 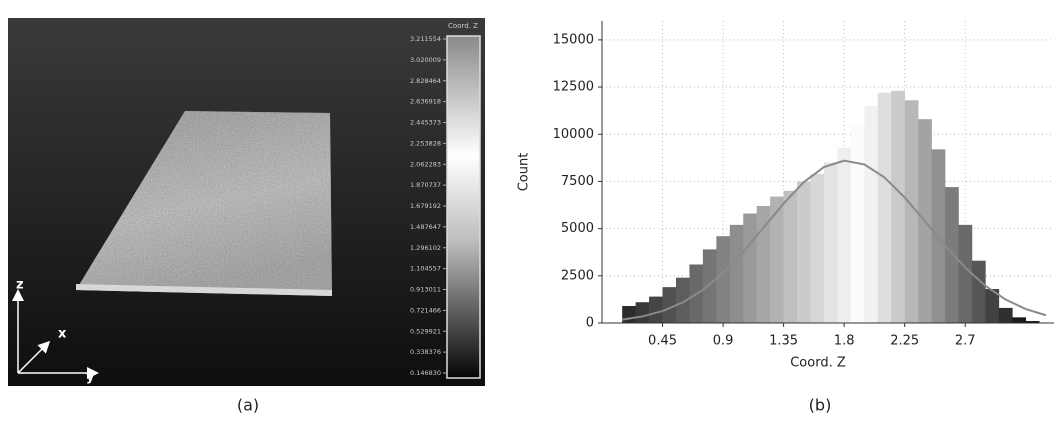 I want to click on y-tick-label: 7500, so click(x=577, y=181).